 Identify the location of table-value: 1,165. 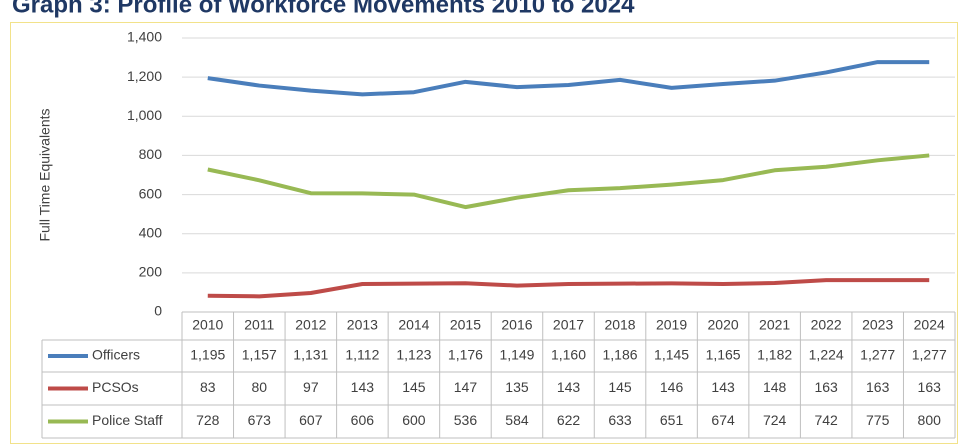
(723, 355).